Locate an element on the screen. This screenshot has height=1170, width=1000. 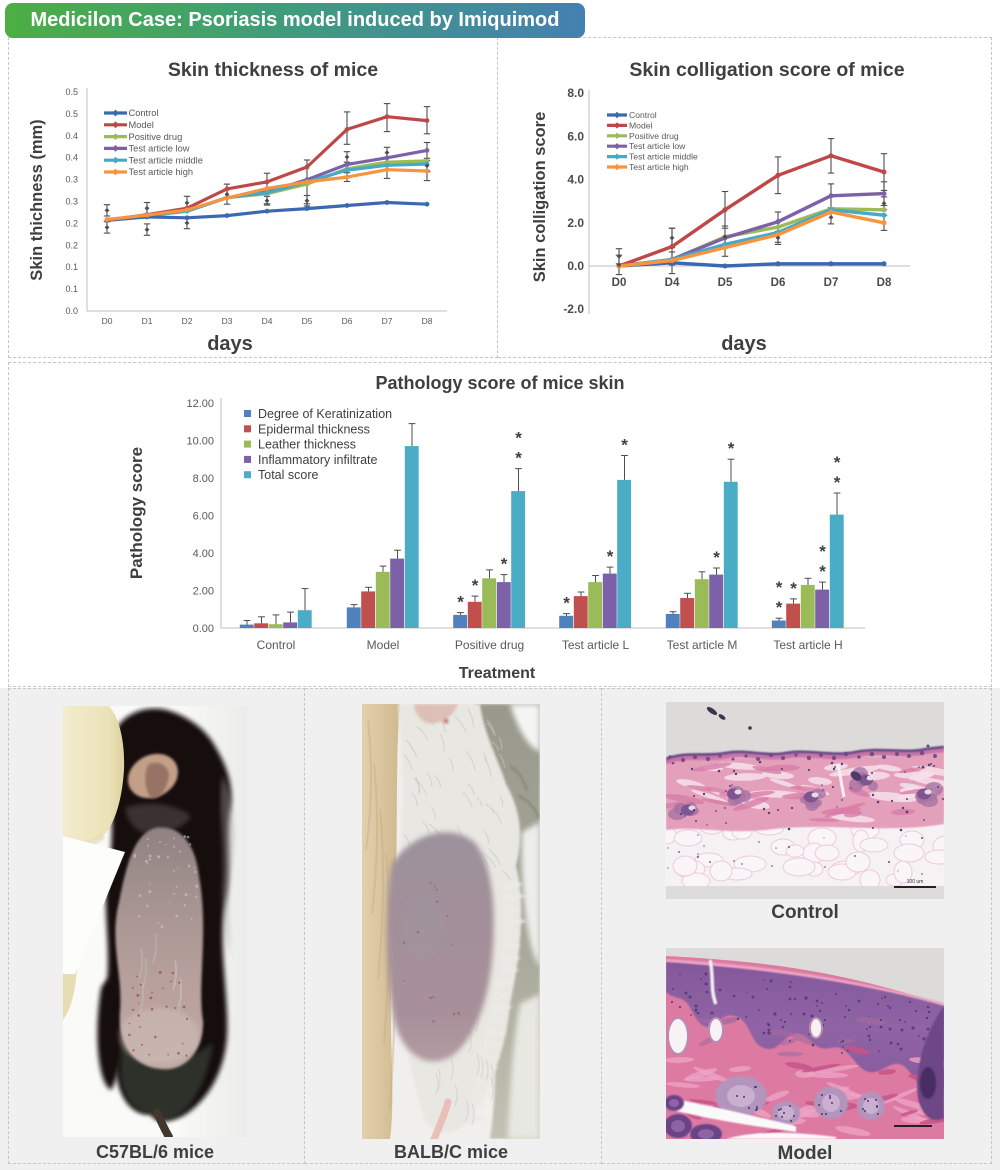
svg-text: Leather thickness is located at coordinates (307, 445).